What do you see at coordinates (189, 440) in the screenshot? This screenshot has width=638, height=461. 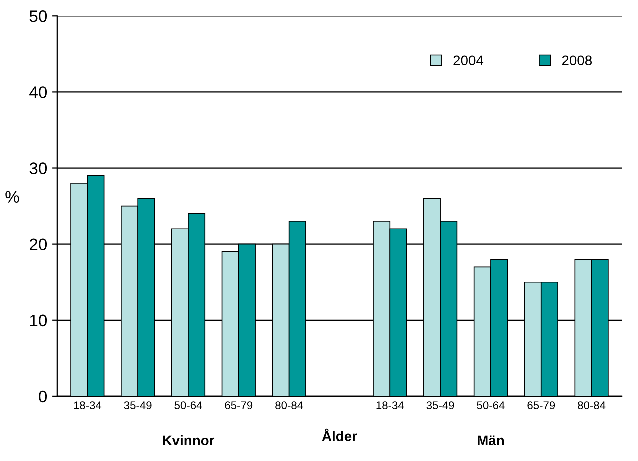 I see `text: Kvinnor` at bounding box center [189, 440].